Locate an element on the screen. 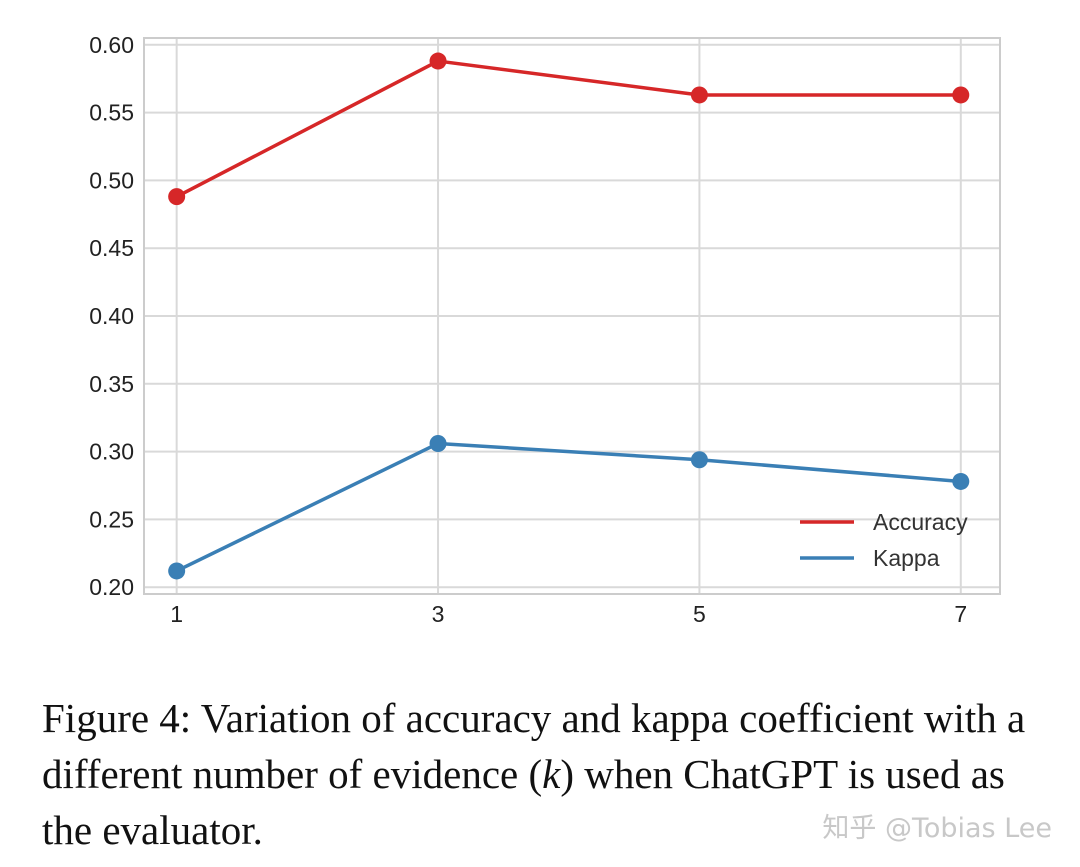  y-tick-label: 0.50 is located at coordinates (111, 180).